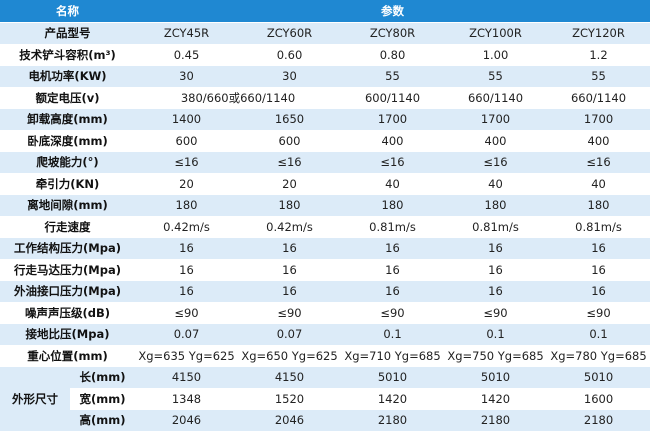  What do you see at coordinates (598, 55) in the screenshot?
I see `value-cell: 1.2` at bounding box center [598, 55].